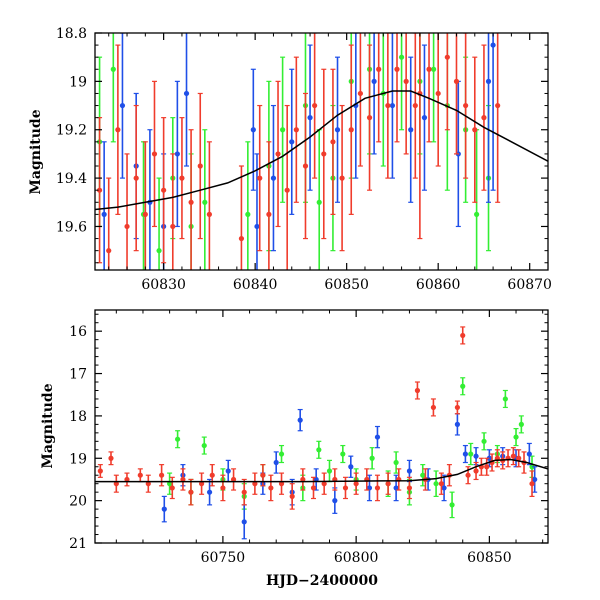 This screenshot has width=600, height=600. I want to click on bottom-y-tick-label: 16, so click(78, 332).